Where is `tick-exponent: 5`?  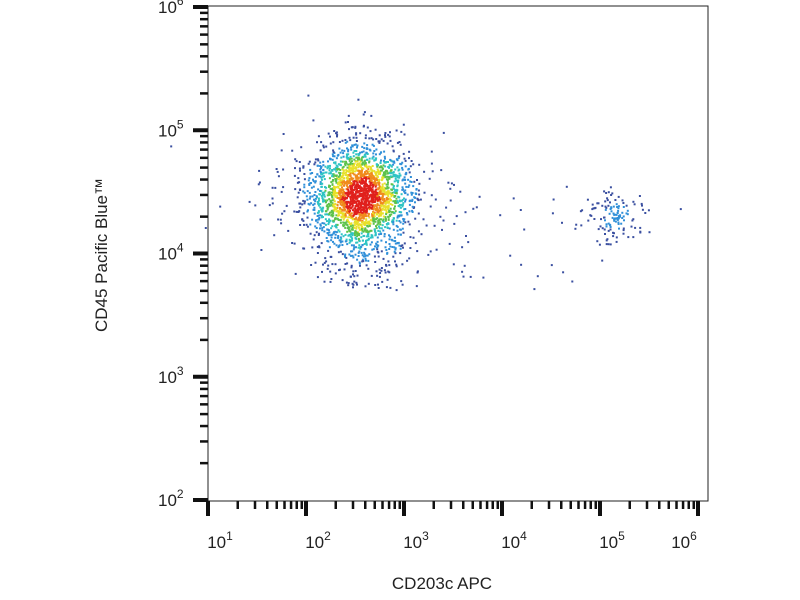
tick-exponent: 5 is located at coordinates (621, 536).